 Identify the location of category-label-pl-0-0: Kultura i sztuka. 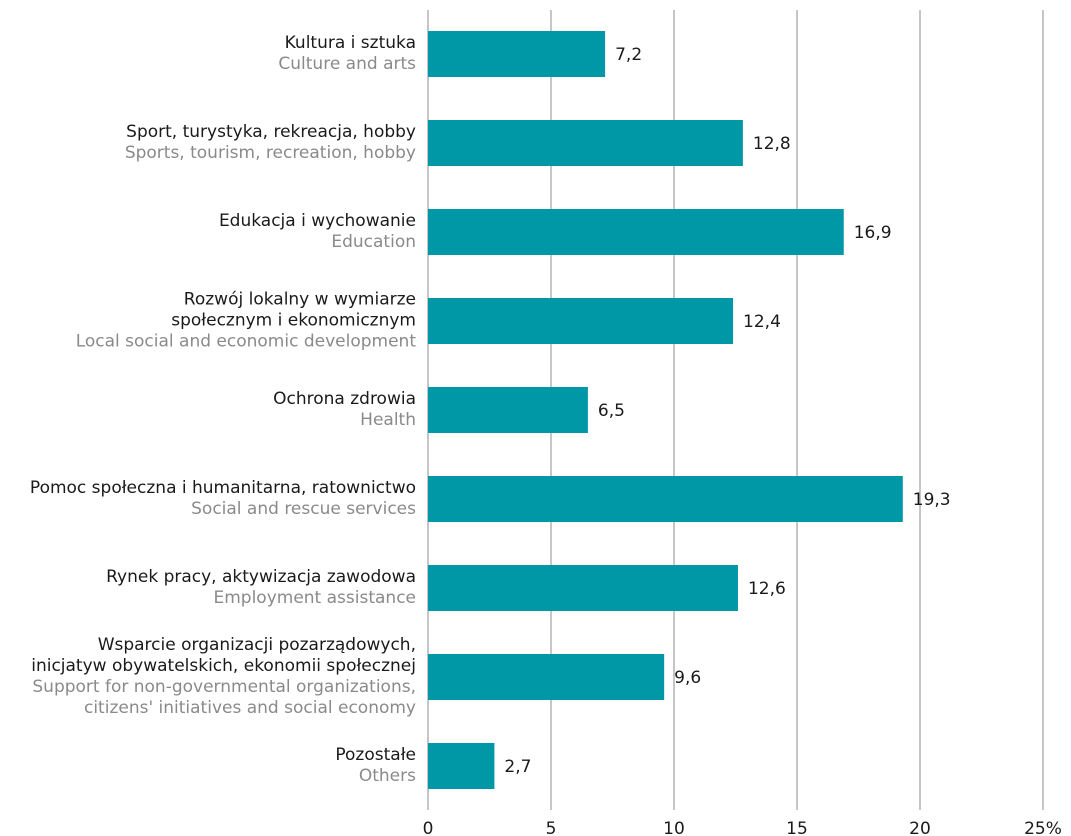
(350, 43).